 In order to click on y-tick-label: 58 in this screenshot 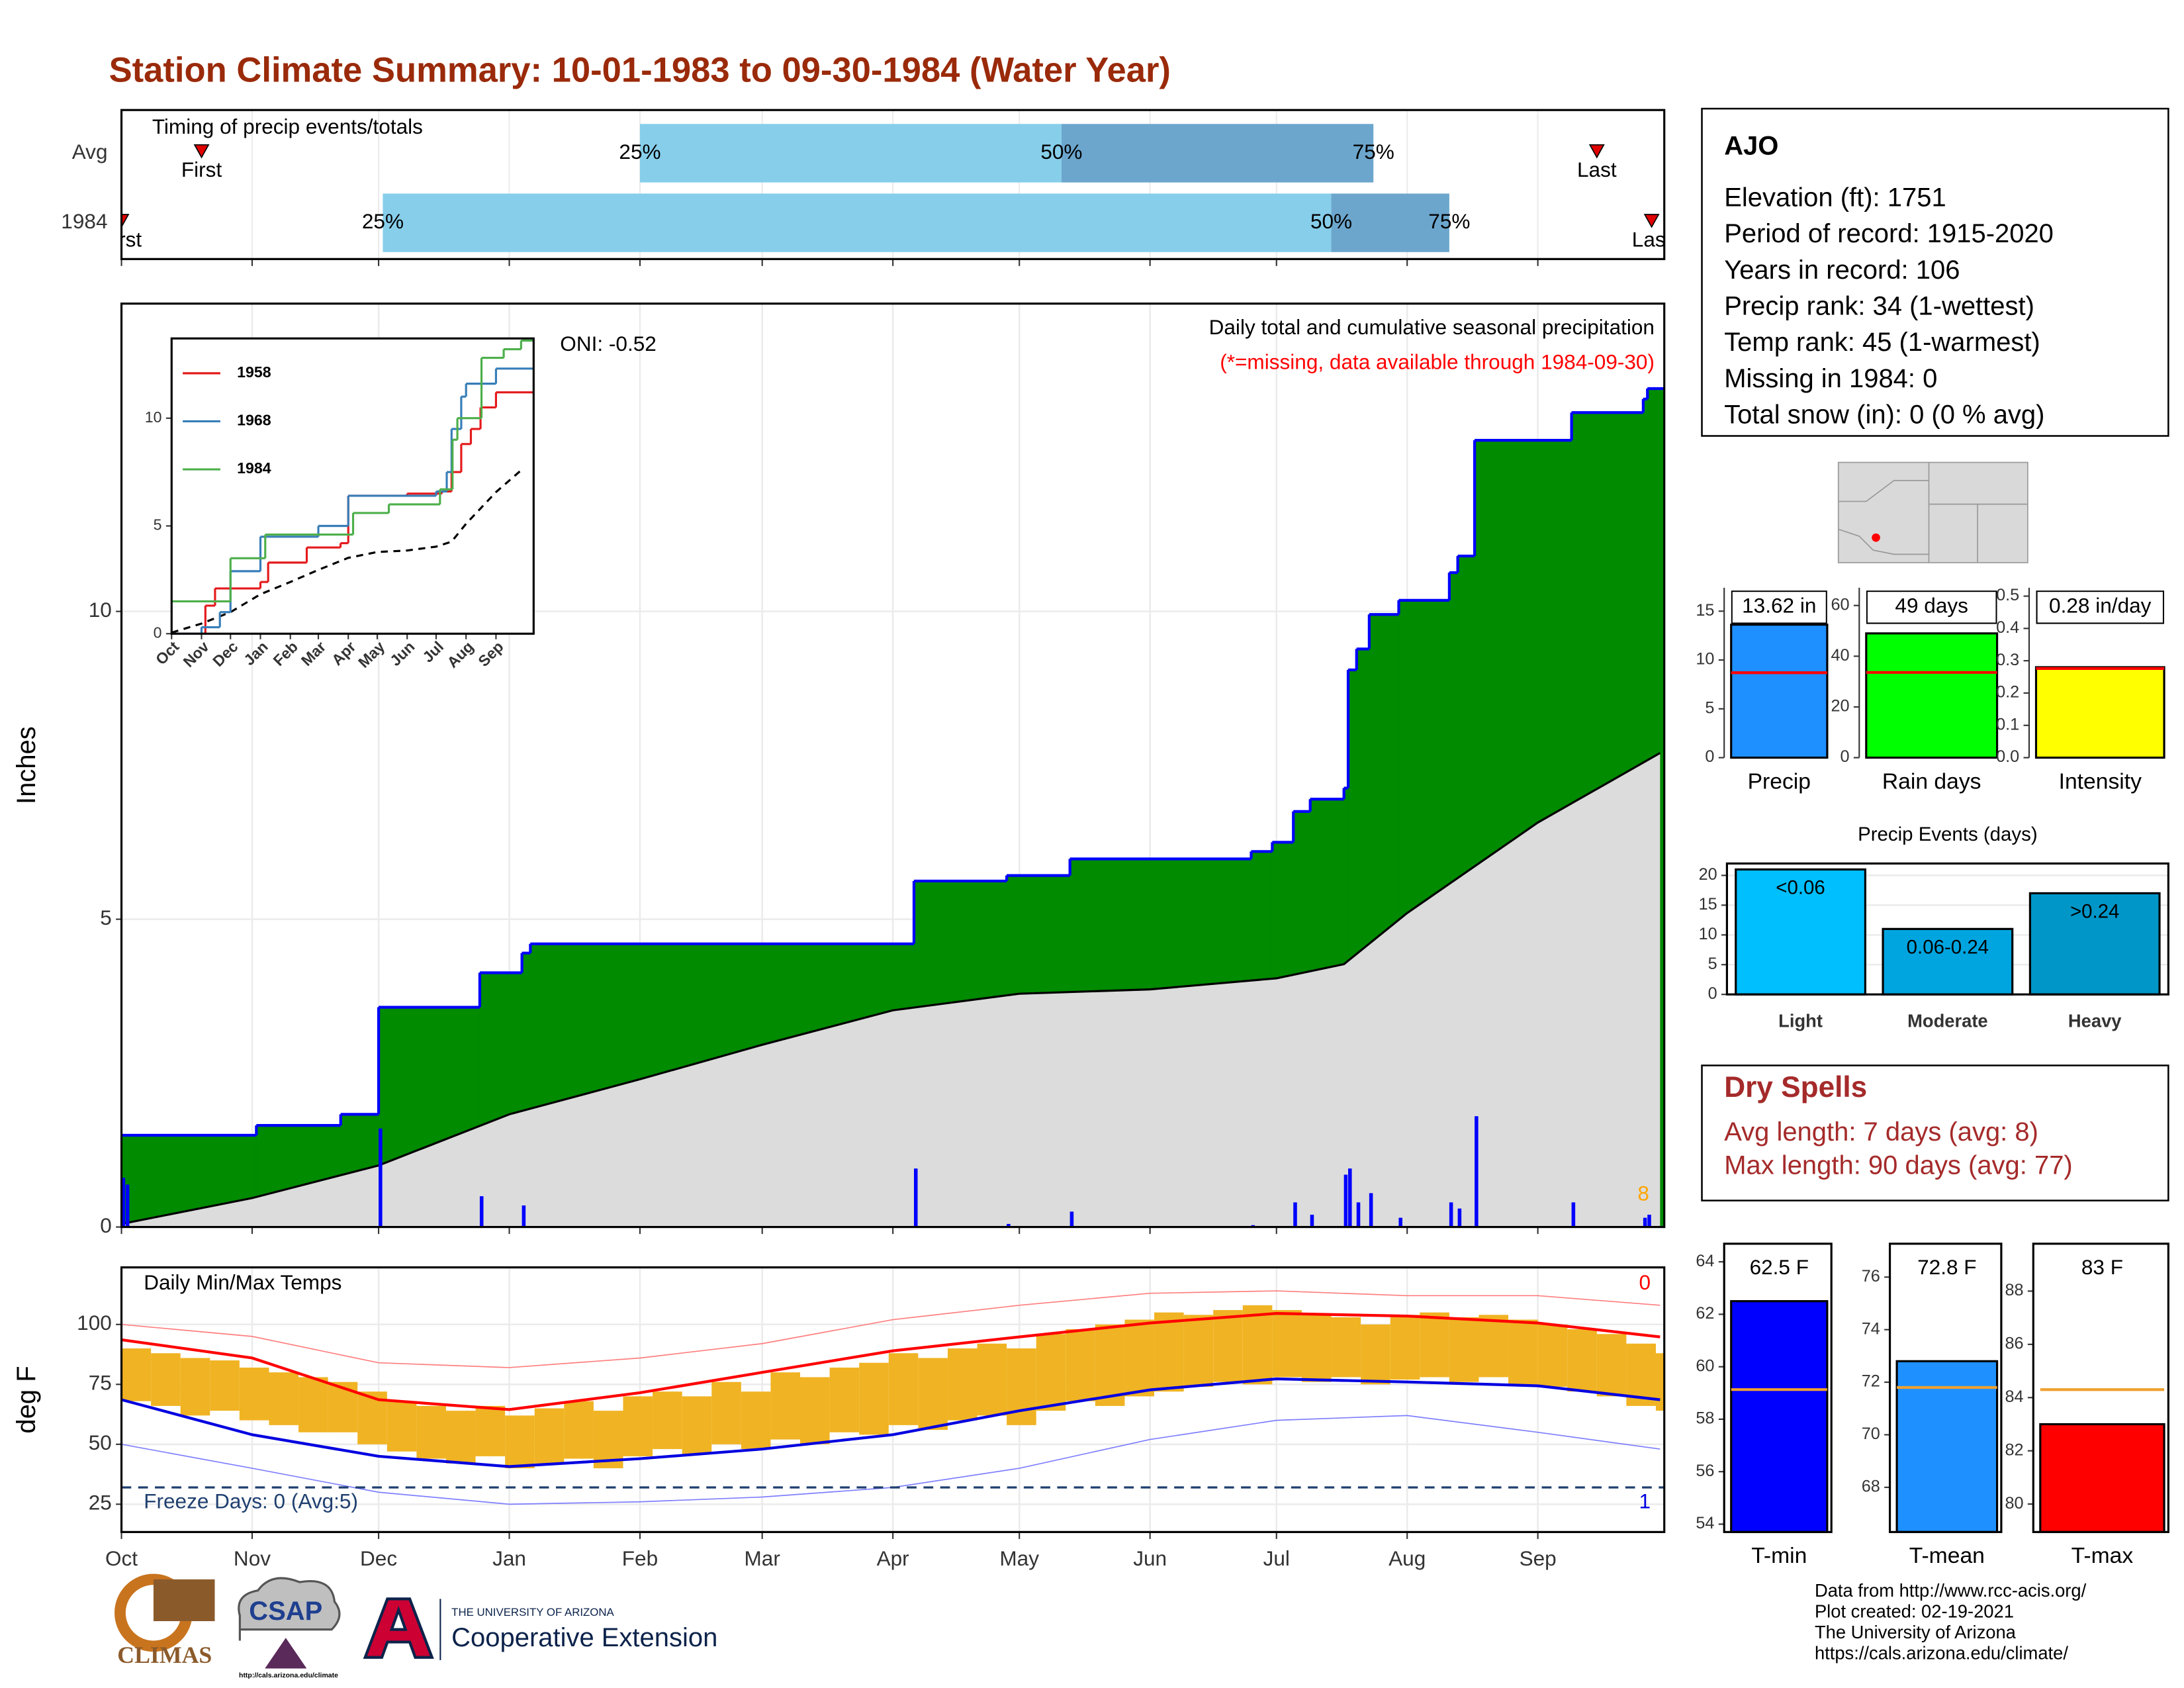, I will do `click(1705, 1418)`.